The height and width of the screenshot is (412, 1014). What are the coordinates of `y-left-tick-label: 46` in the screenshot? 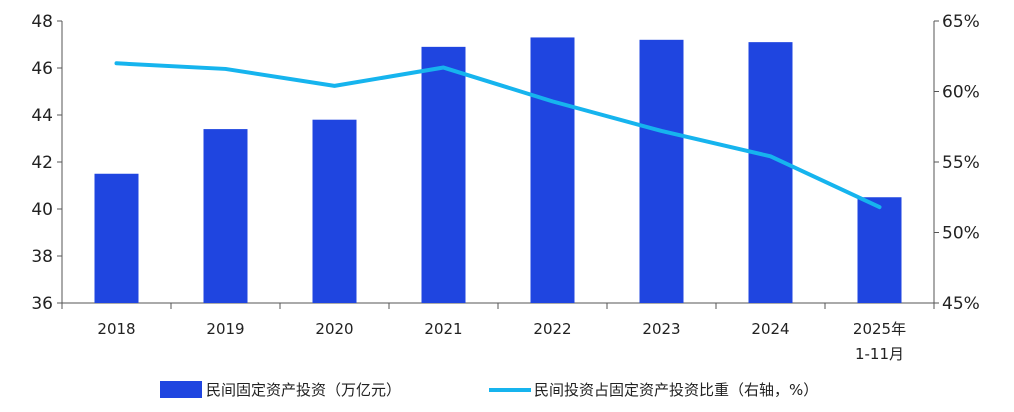 It's located at (42, 69).